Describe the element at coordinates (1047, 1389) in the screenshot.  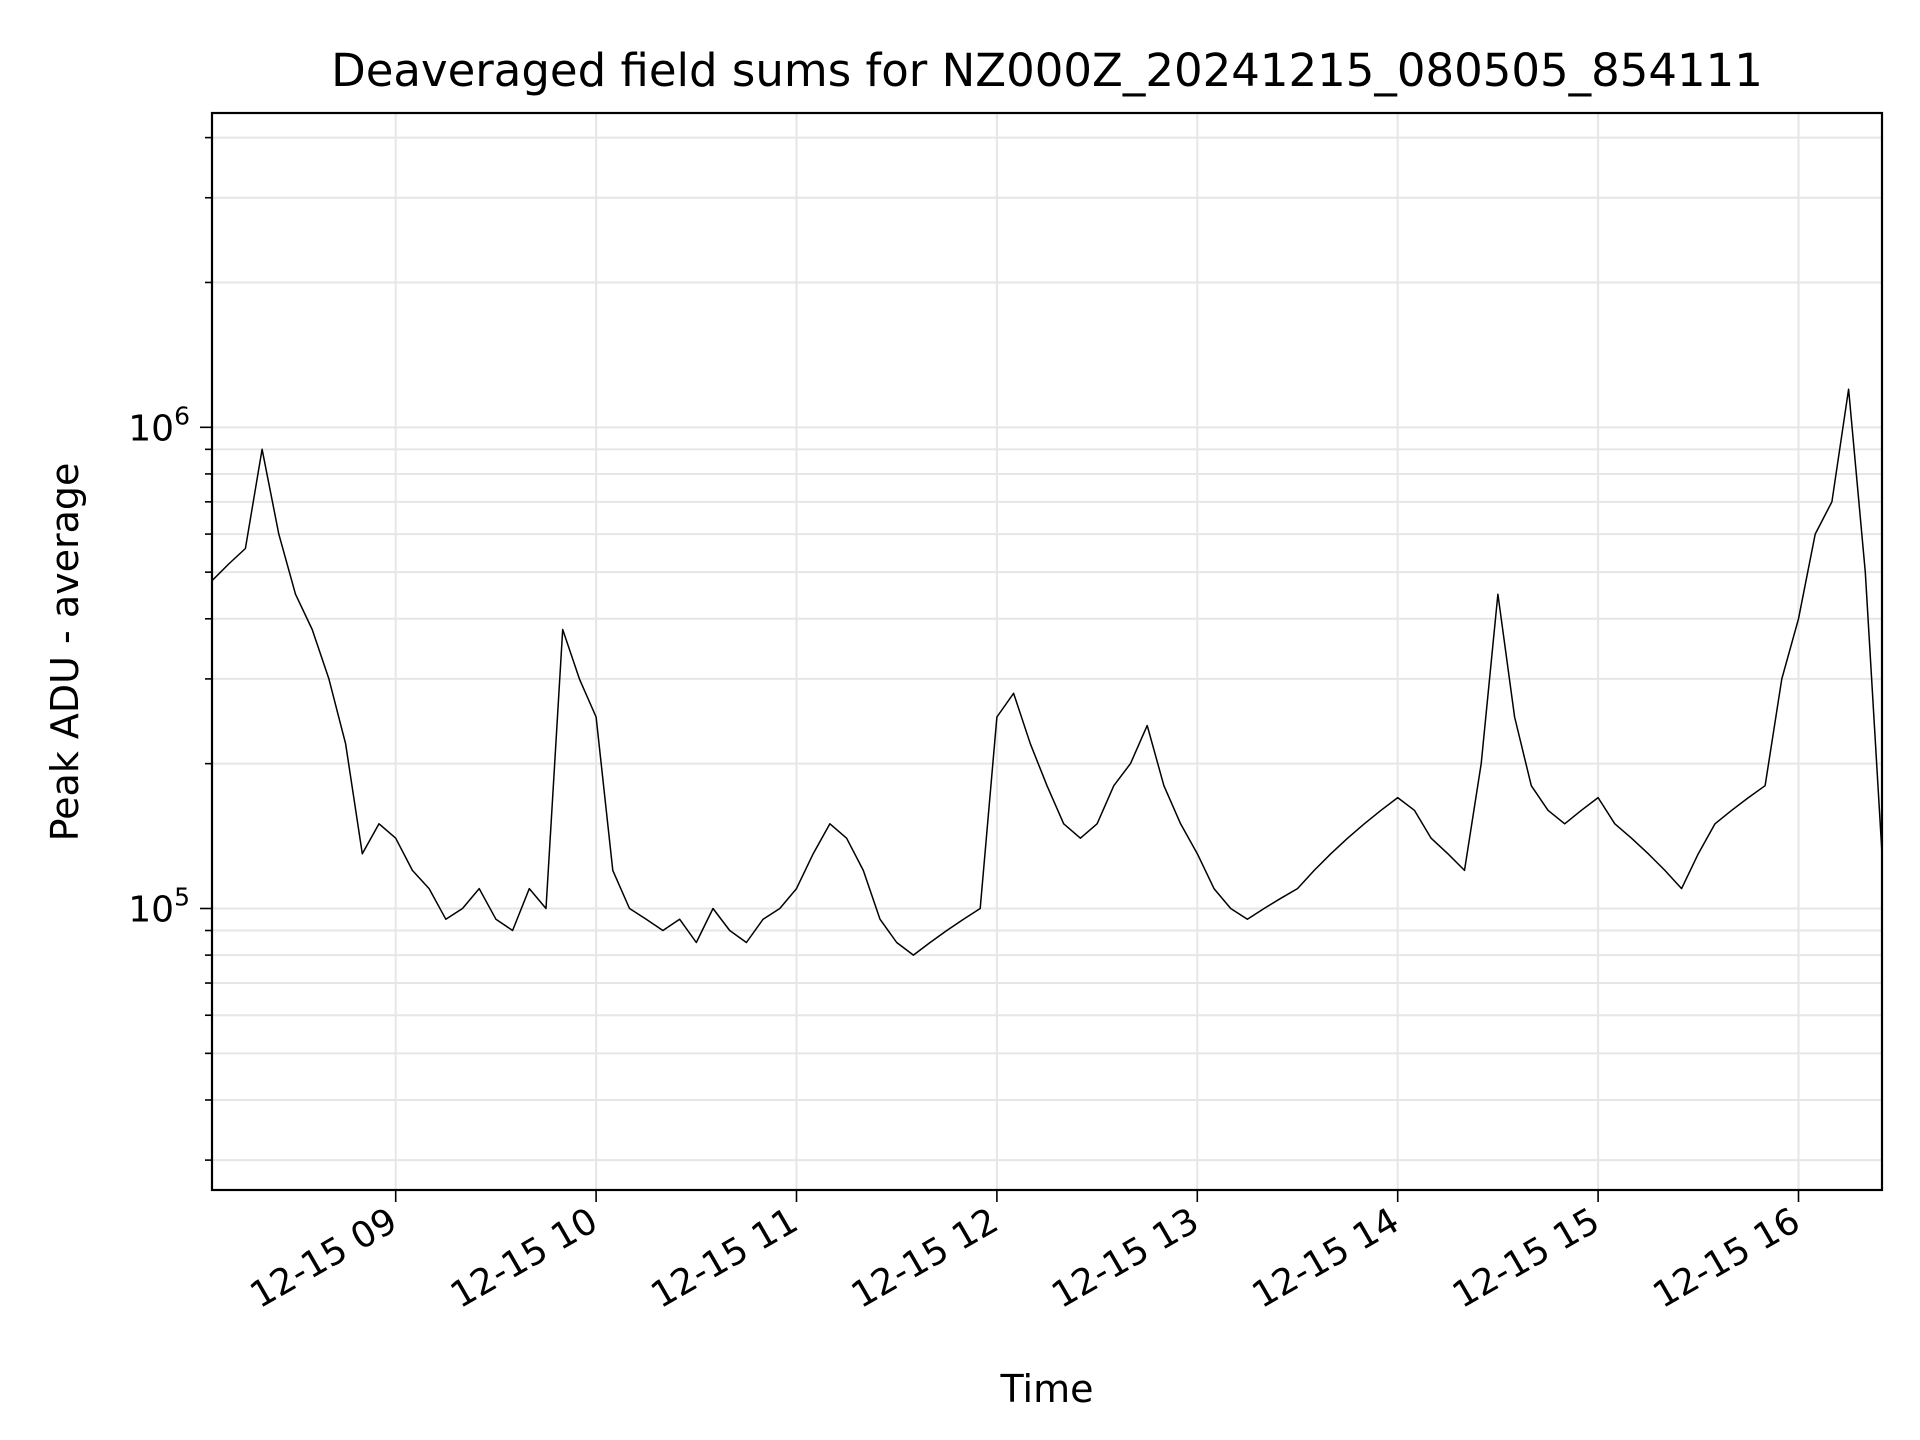
I see `x-axis-label: Time` at that location.